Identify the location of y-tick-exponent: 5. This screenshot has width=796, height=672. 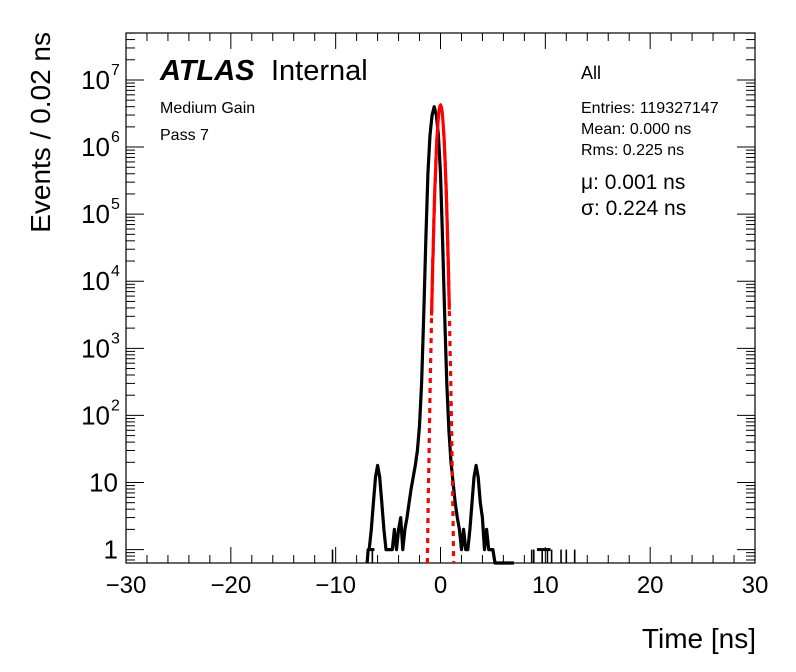
(115, 204).